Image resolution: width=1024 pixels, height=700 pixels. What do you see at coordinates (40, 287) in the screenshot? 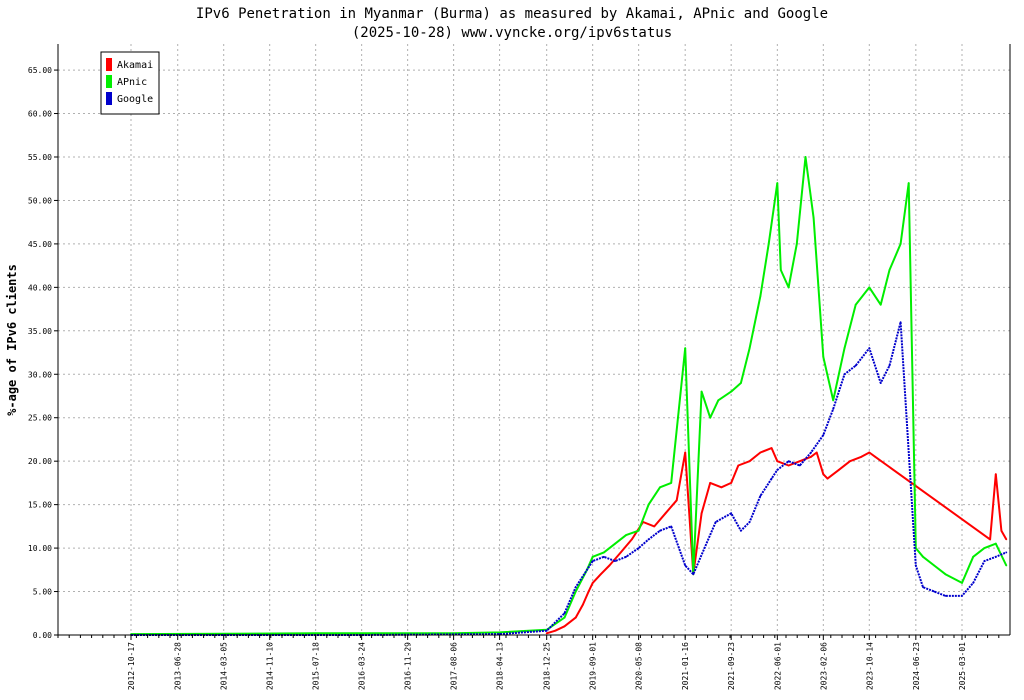
I see `y-tick-label: 40.00` at bounding box center [40, 287].